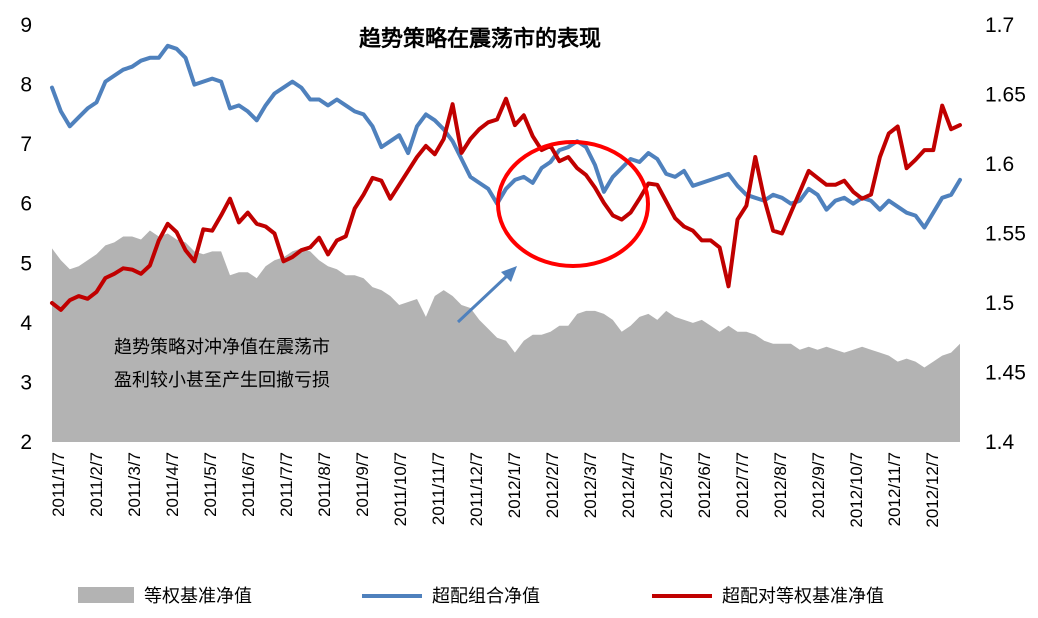  I want to click on x-tick-label: 2011/8/7, so click(324, 484).